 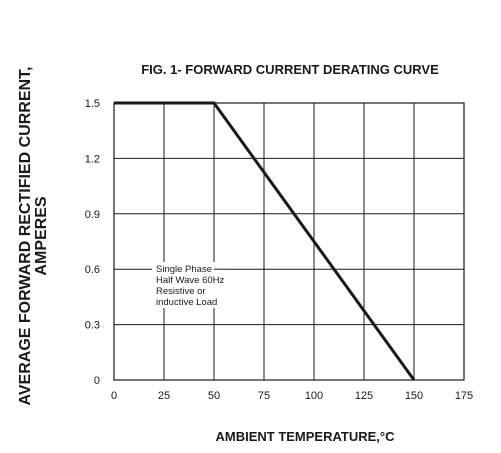 What do you see at coordinates (184, 269) in the screenshot?
I see `annotation-line: Single Phase` at bounding box center [184, 269].